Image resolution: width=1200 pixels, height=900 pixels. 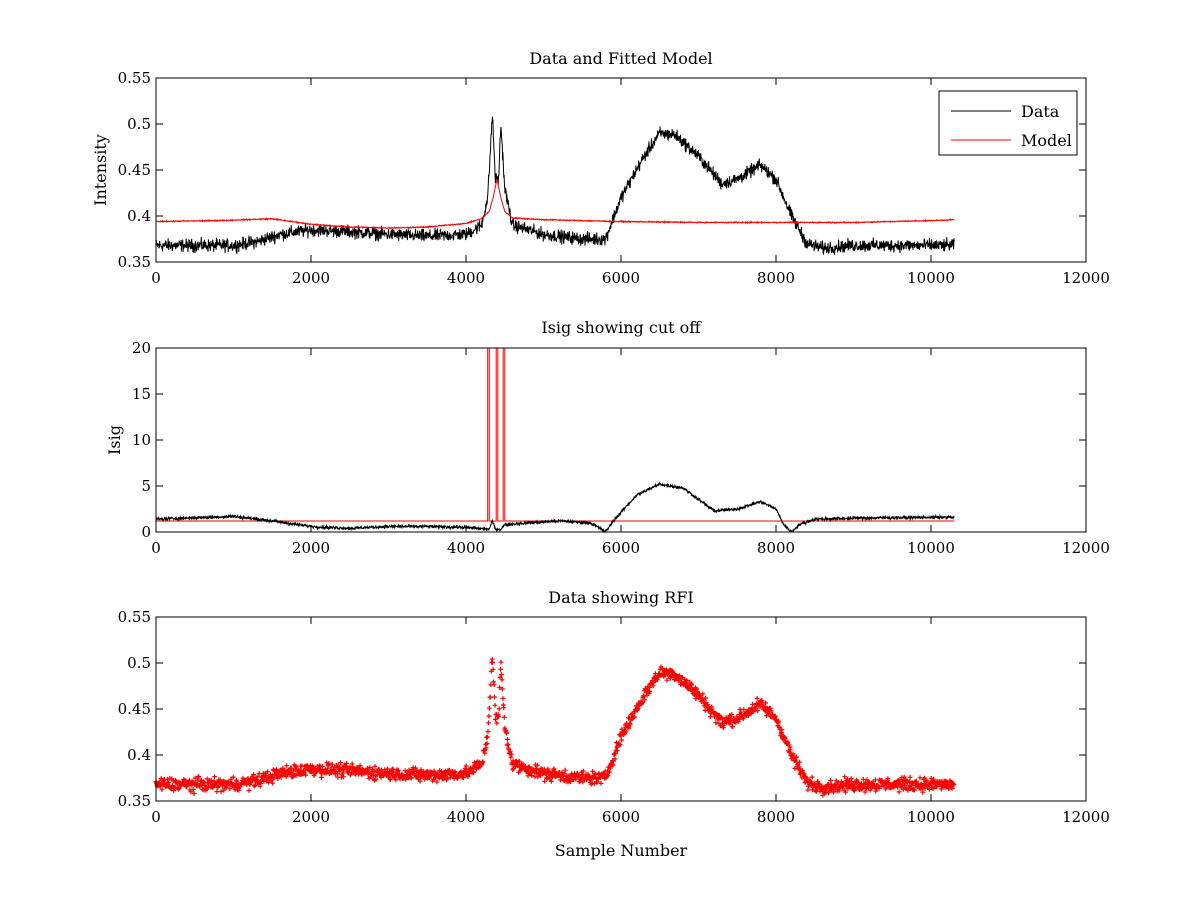 I want to click on y-tick-label: 5, so click(x=146, y=486).